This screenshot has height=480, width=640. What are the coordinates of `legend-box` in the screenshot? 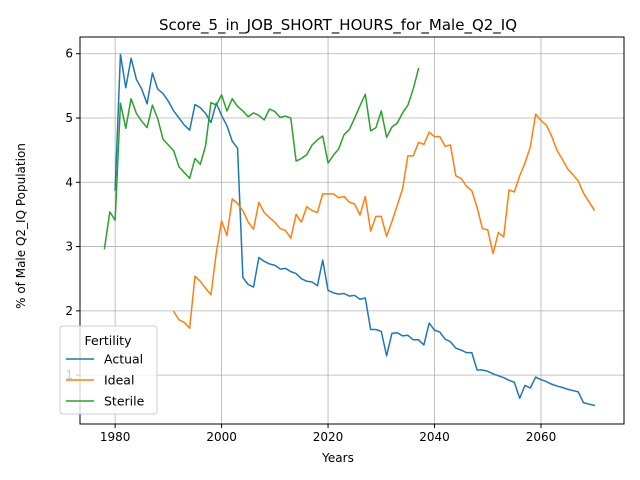 It's located at (108, 370).